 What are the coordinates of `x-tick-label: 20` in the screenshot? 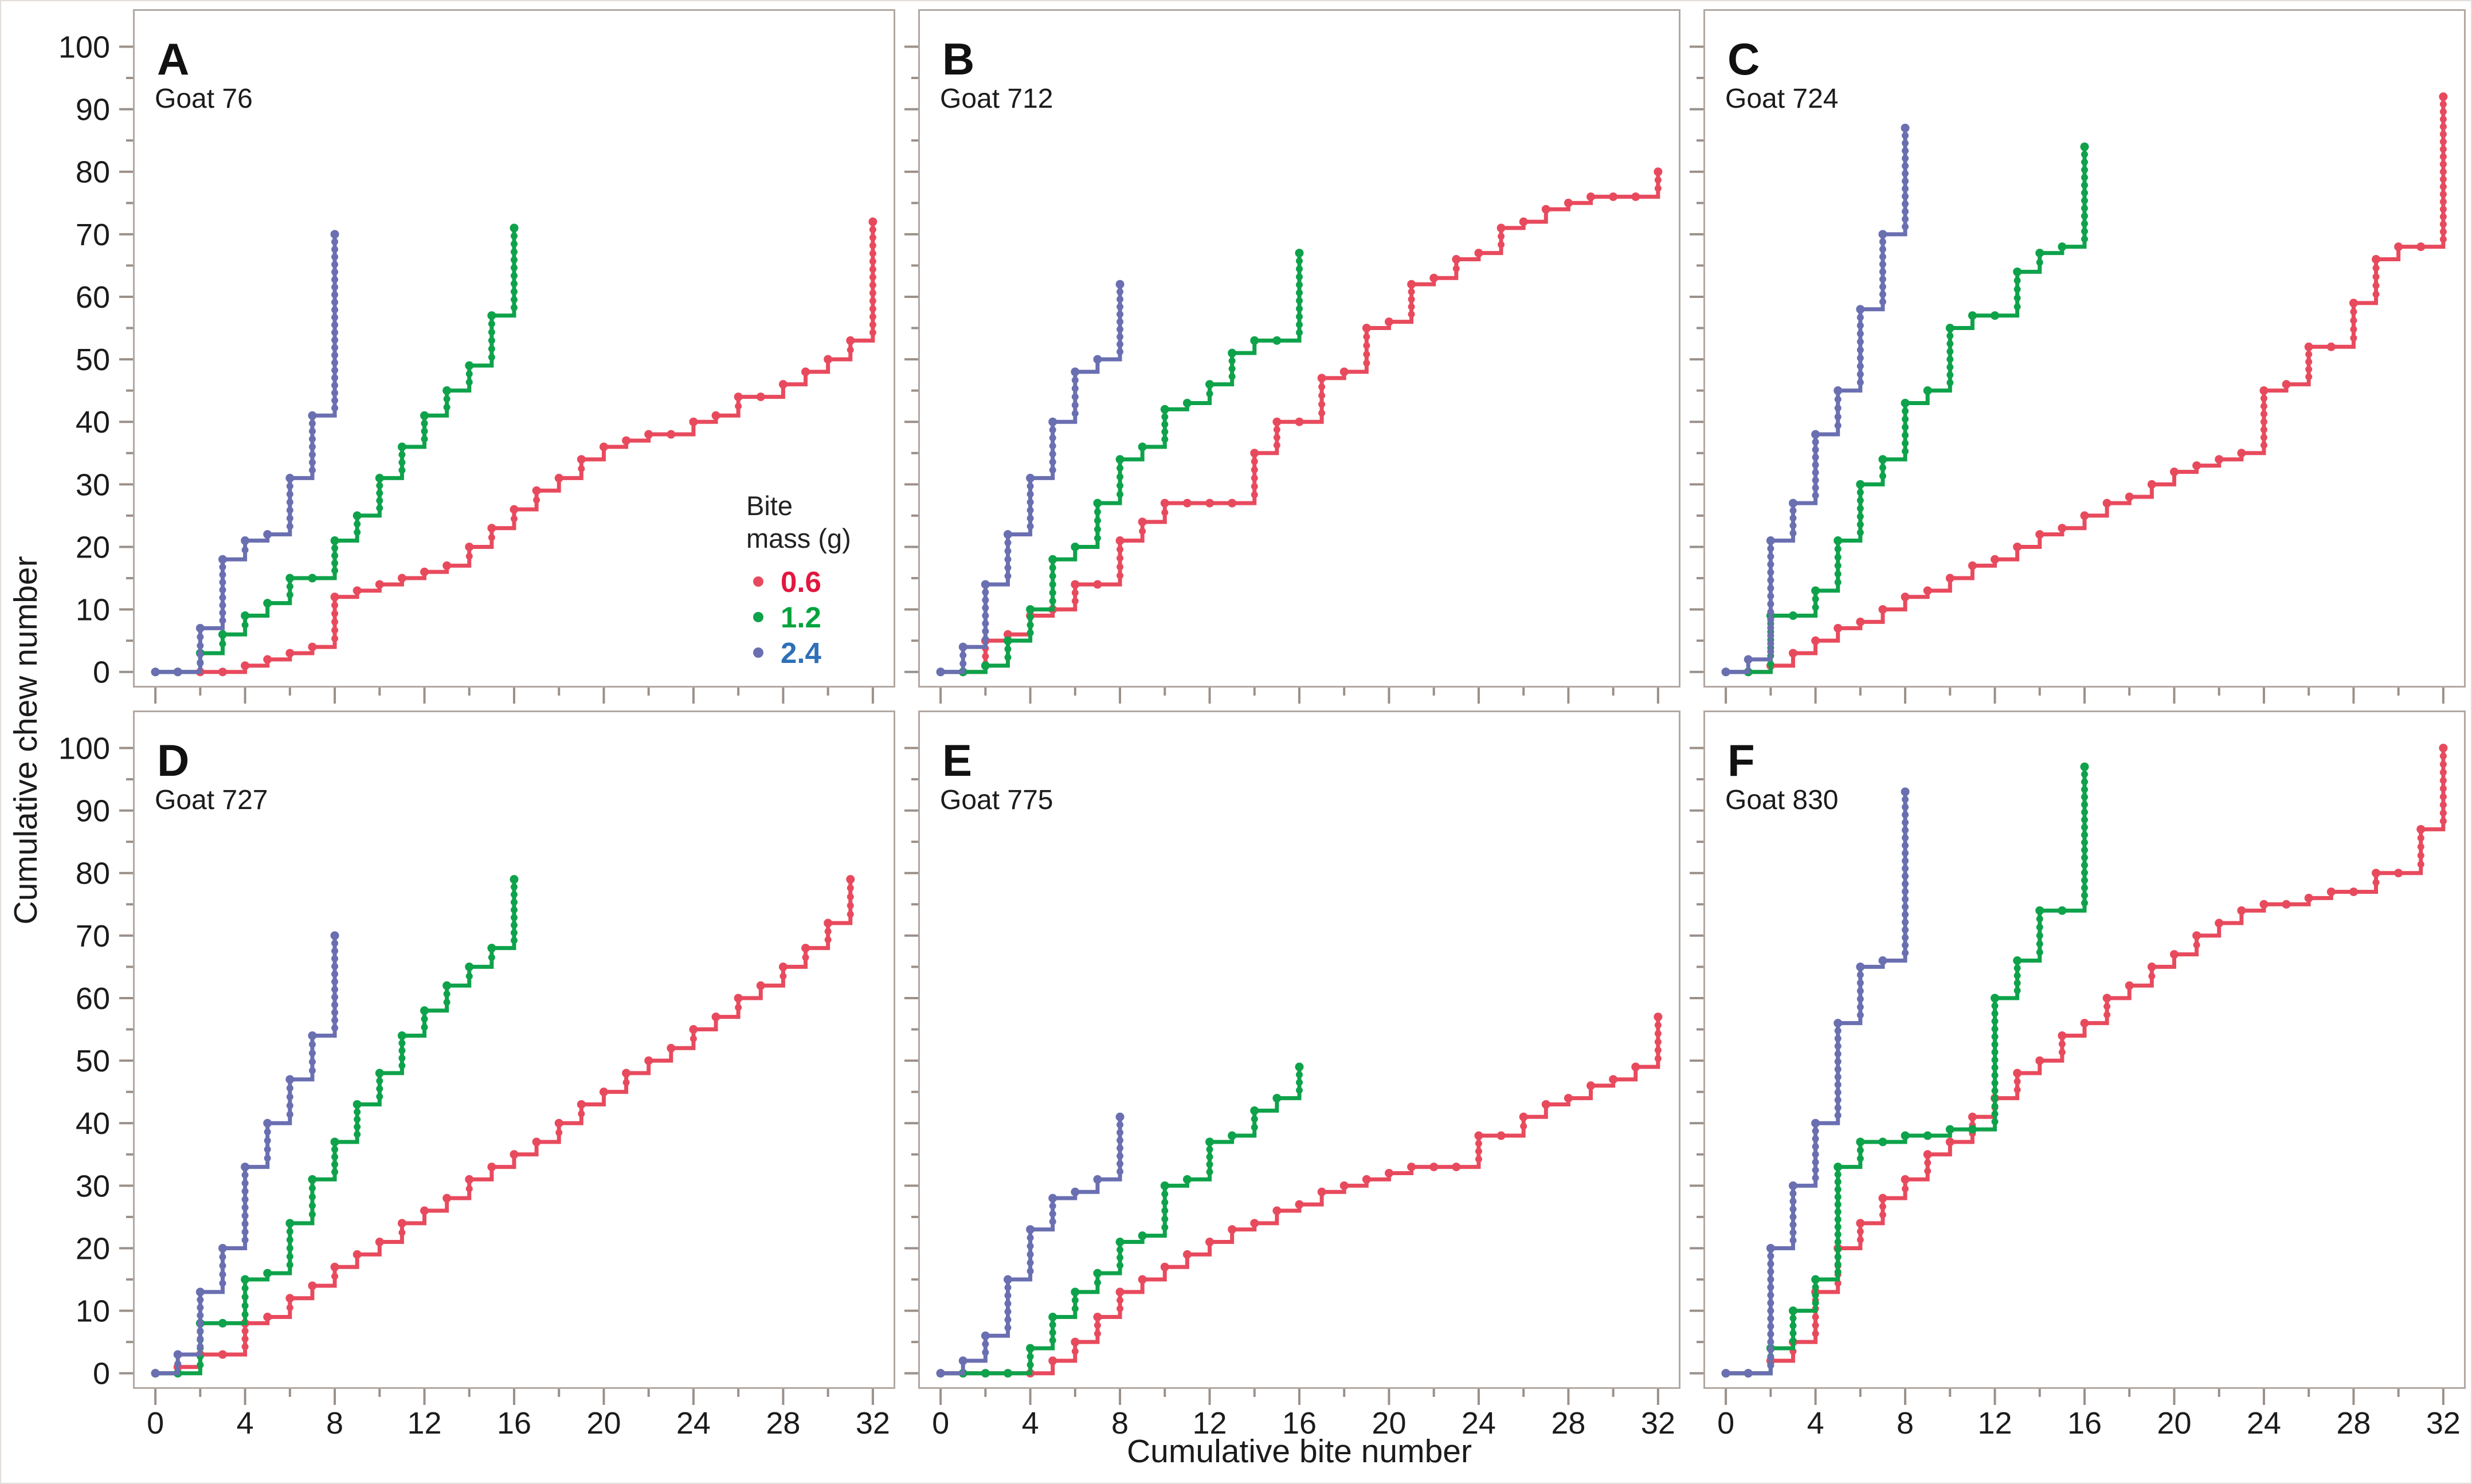 It's located at (1389, 1423).